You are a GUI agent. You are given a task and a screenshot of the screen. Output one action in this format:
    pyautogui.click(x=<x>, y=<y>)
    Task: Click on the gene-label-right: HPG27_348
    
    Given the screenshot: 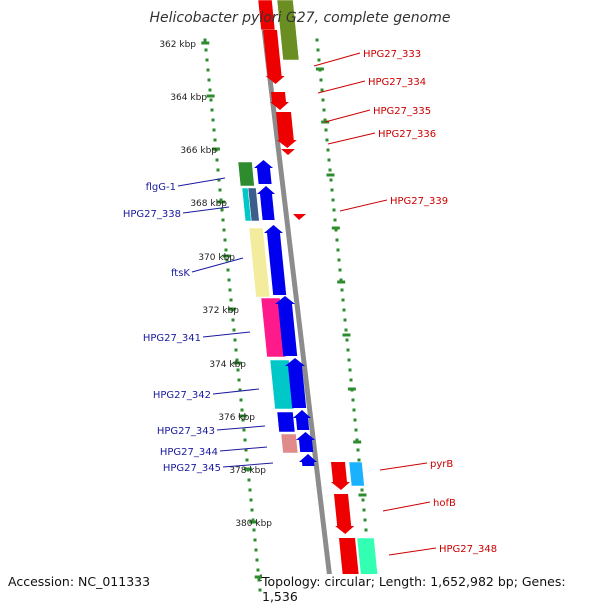 What is the action you would take?
    pyautogui.click(x=468, y=549)
    